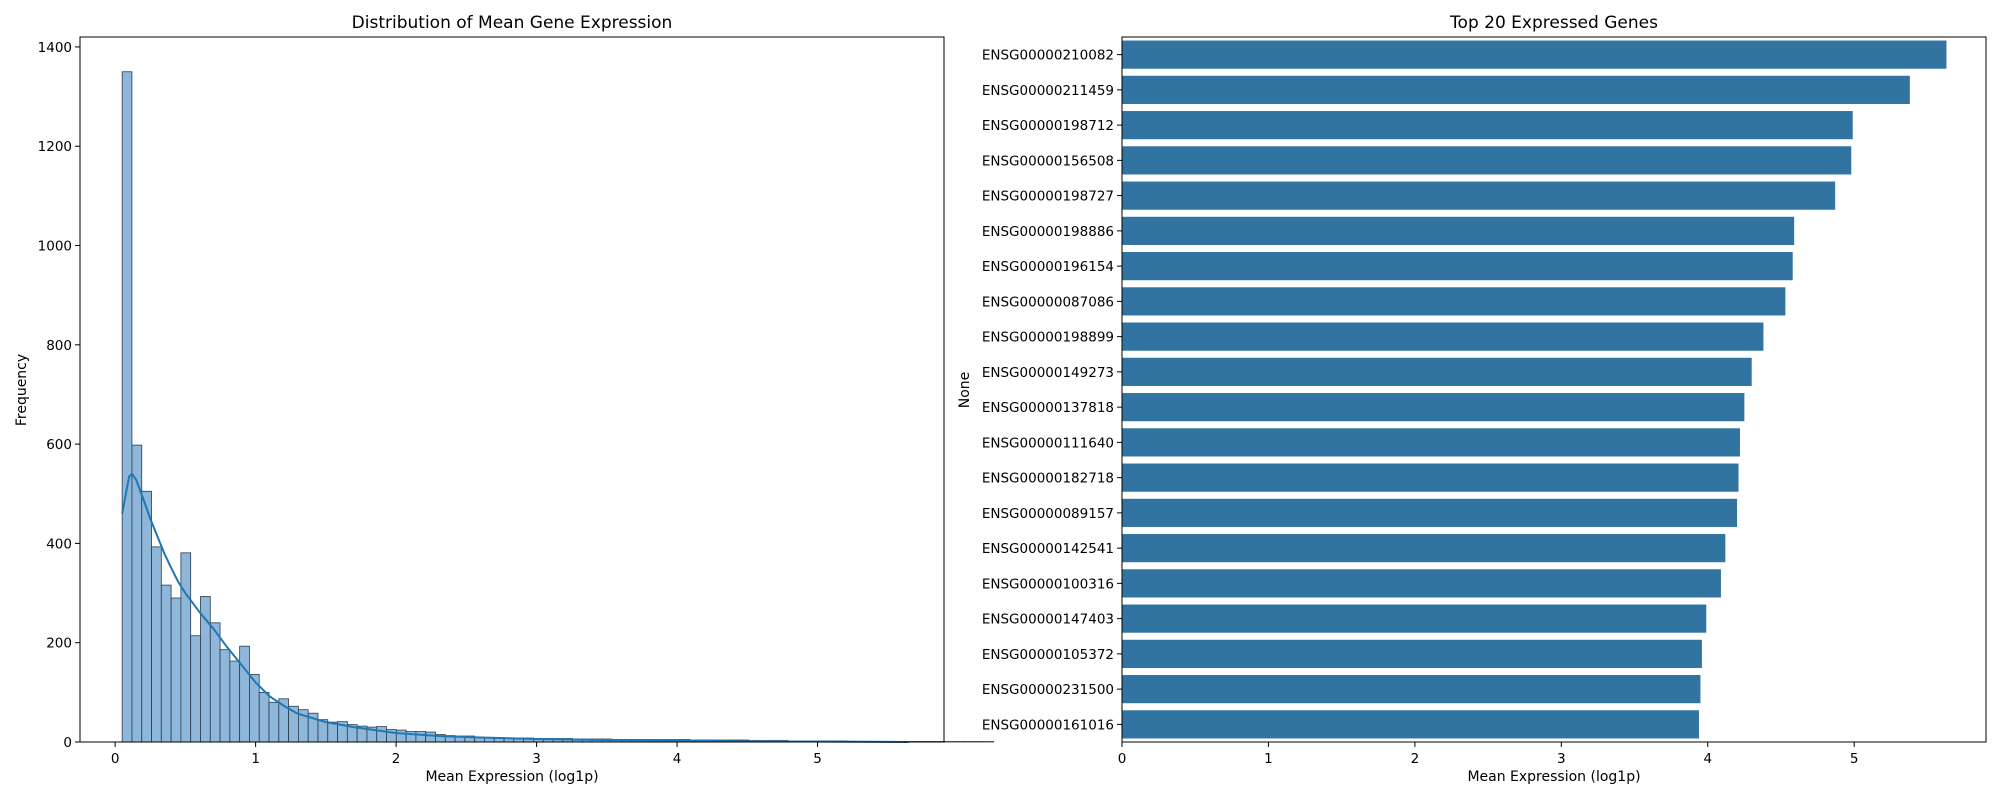  I want to click on y-tick-label: 400, so click(59, 544).